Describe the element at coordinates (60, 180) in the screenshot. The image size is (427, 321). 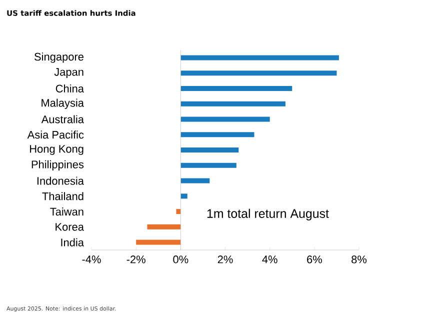
I see `y-tick-label: Indonesia` at that location.